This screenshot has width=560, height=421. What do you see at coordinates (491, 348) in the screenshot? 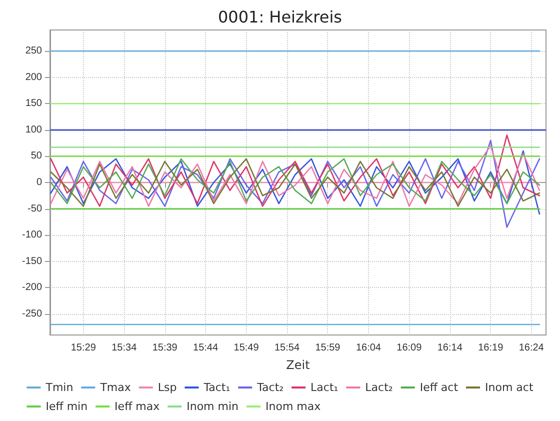
I see `x-tick-label: 16:19` at bounding box center [491, 348].